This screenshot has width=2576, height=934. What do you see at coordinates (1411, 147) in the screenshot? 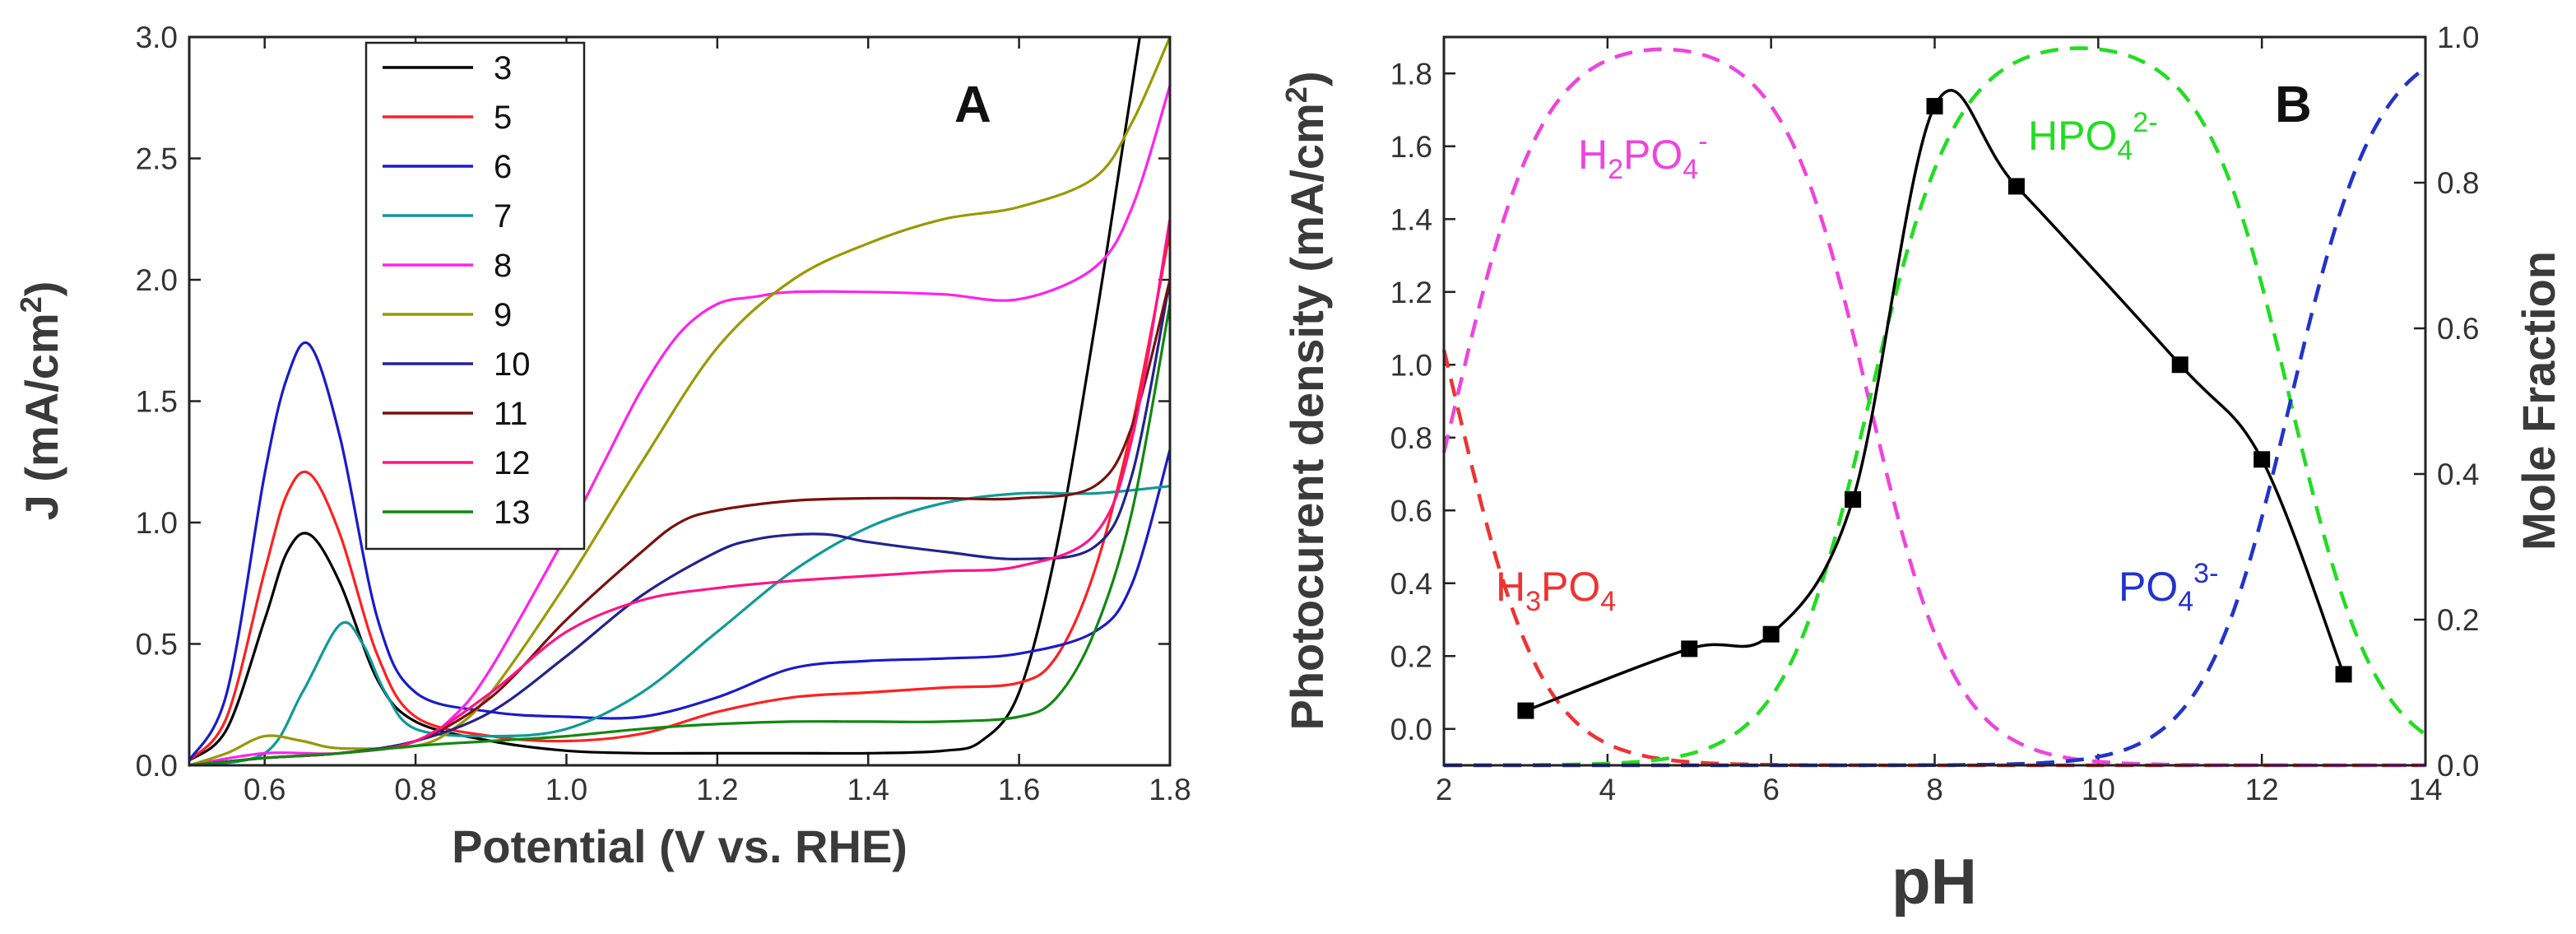
I see `panel-b-left-y-tick-label: 1.6` at bounding box center [1411, 147].